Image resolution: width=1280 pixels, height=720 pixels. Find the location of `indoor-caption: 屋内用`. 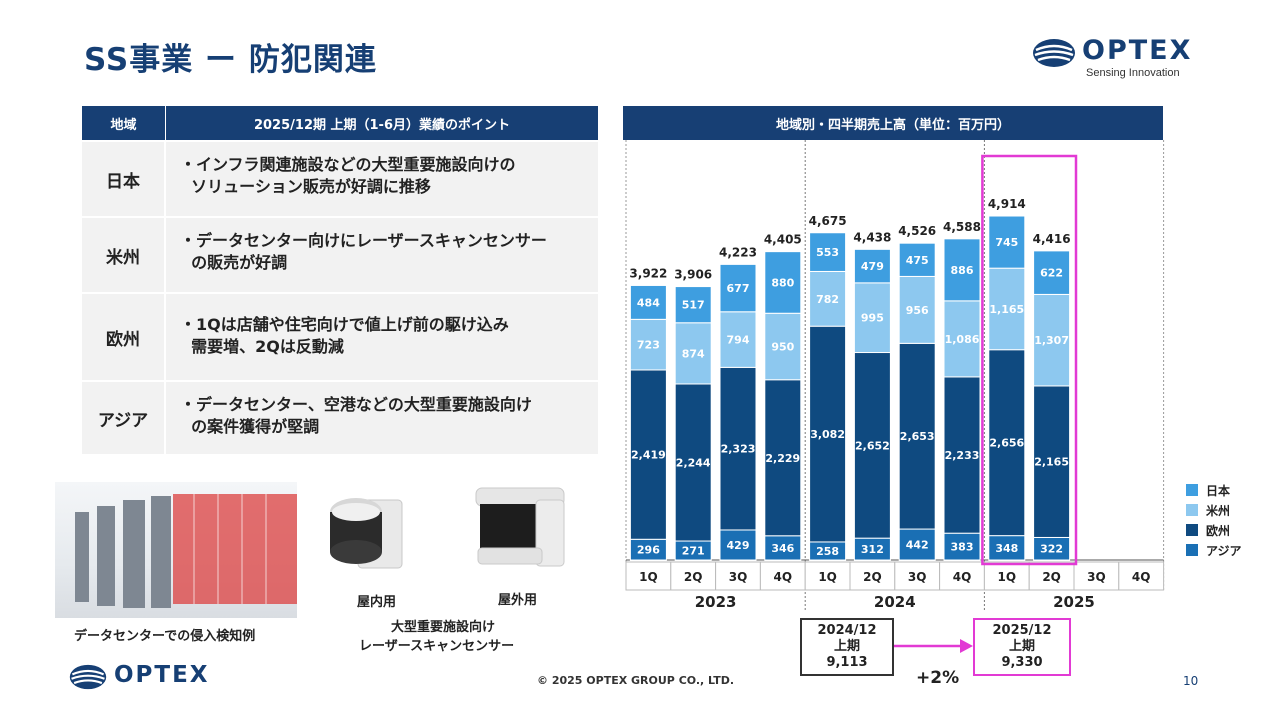

indoor-caption: 屋内用 is located at coordinates (377, 602).